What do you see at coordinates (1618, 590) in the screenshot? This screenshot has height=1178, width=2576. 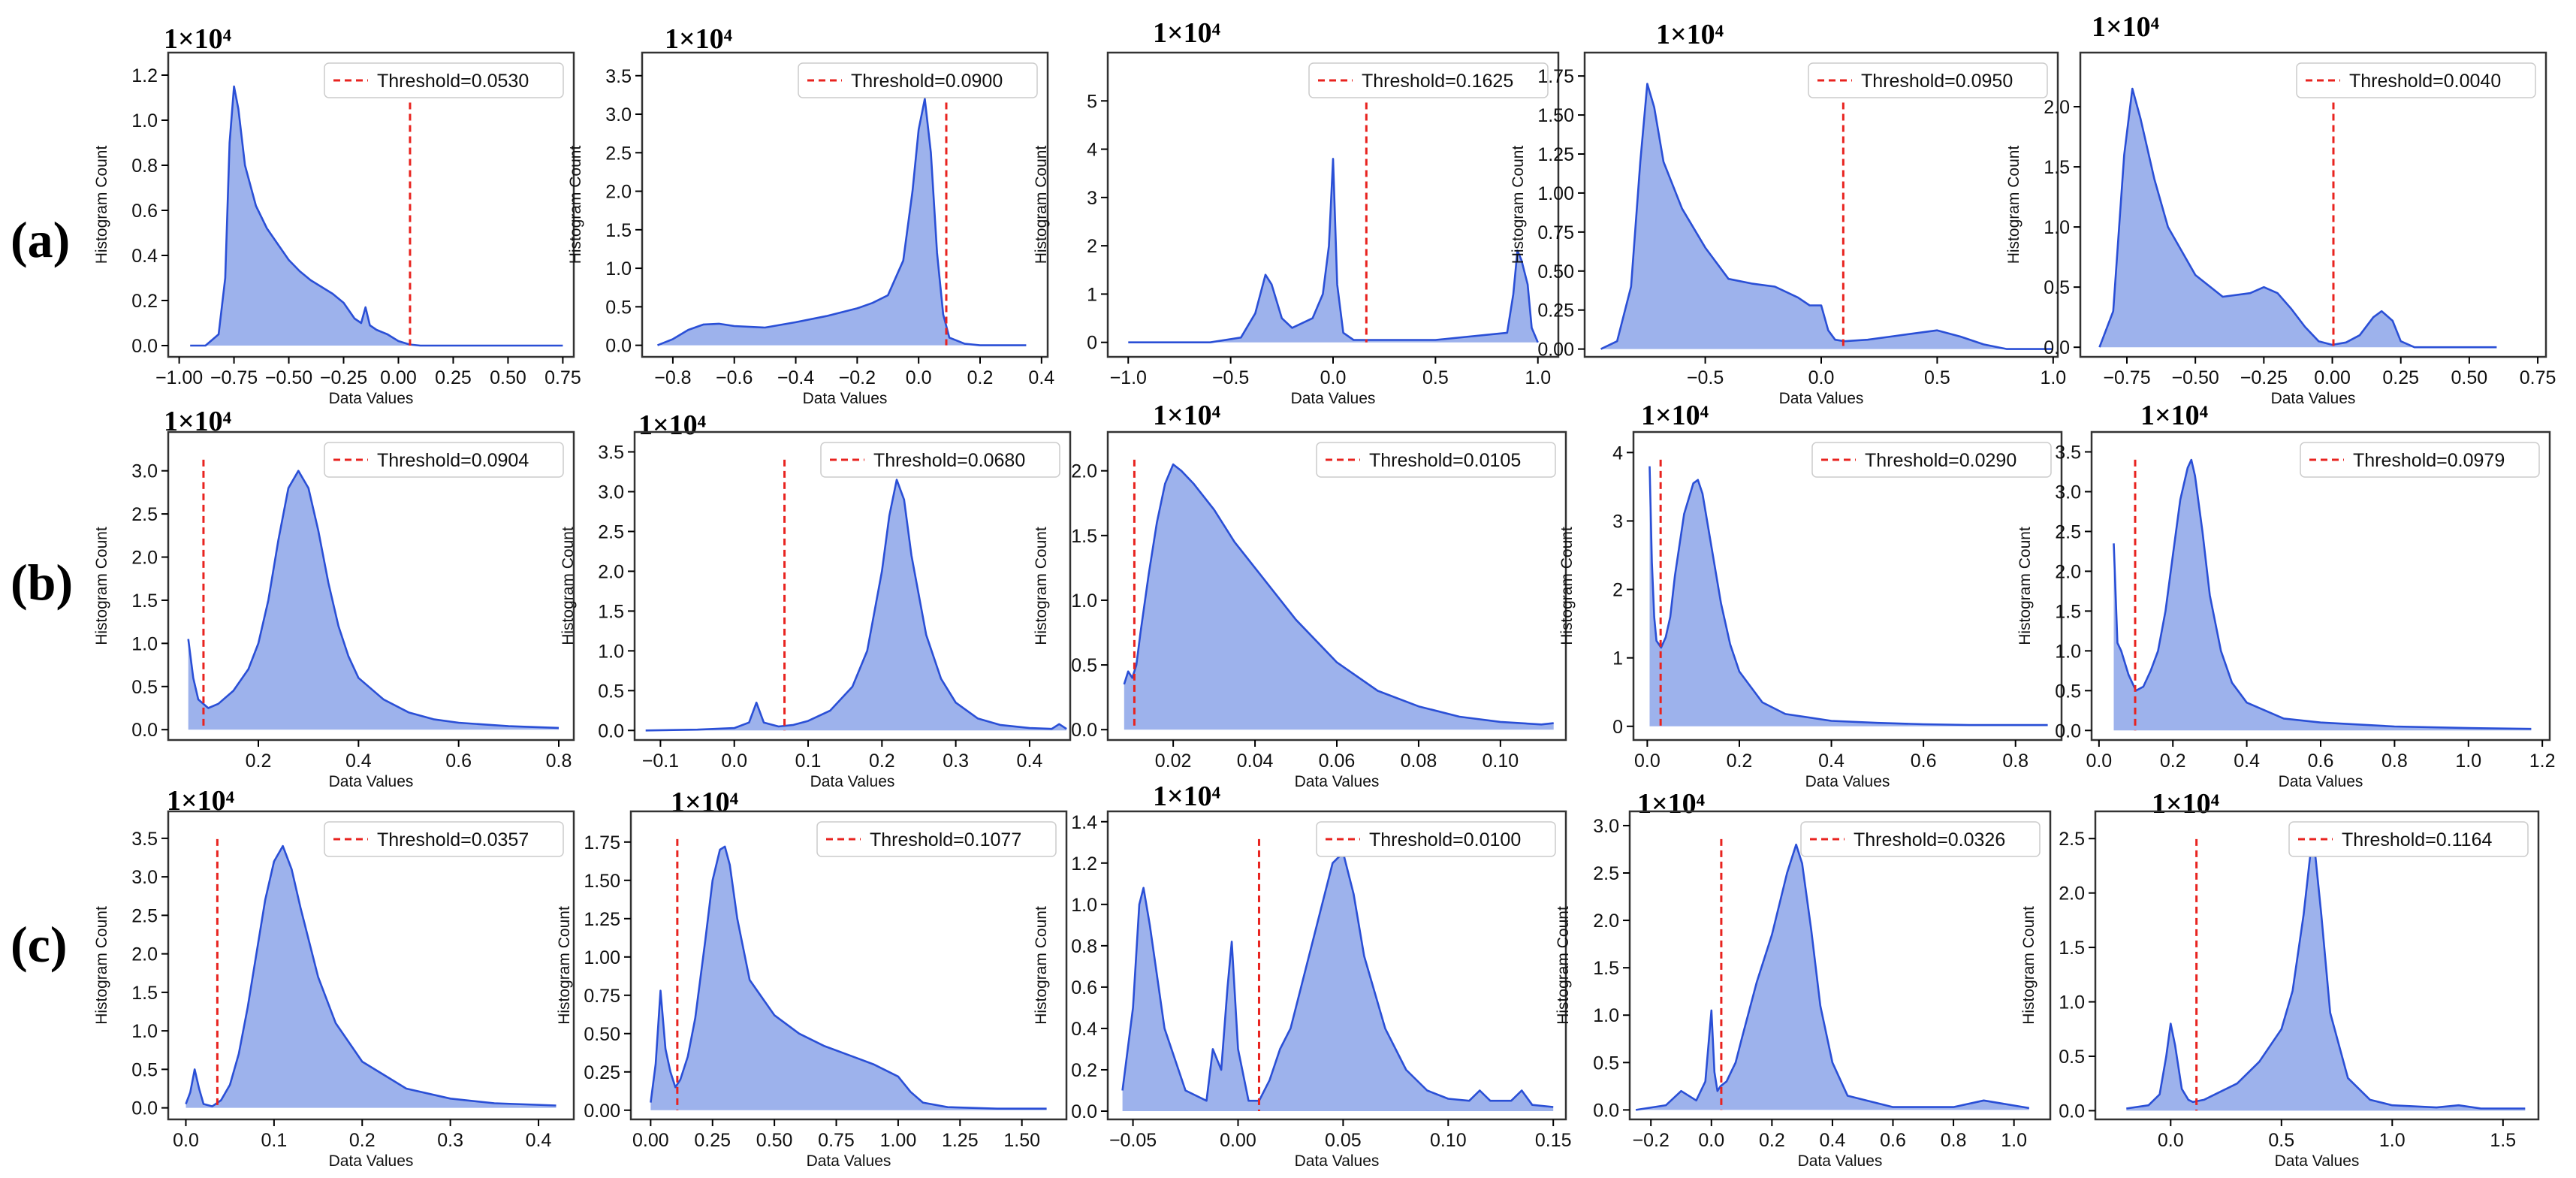 I see `y-tick-label: 2` at bounding box center [1618, 590].